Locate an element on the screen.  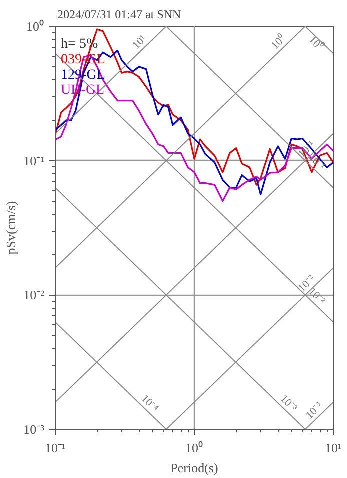
x-tick-label: 10¹ is located at coordinates (333, 448).